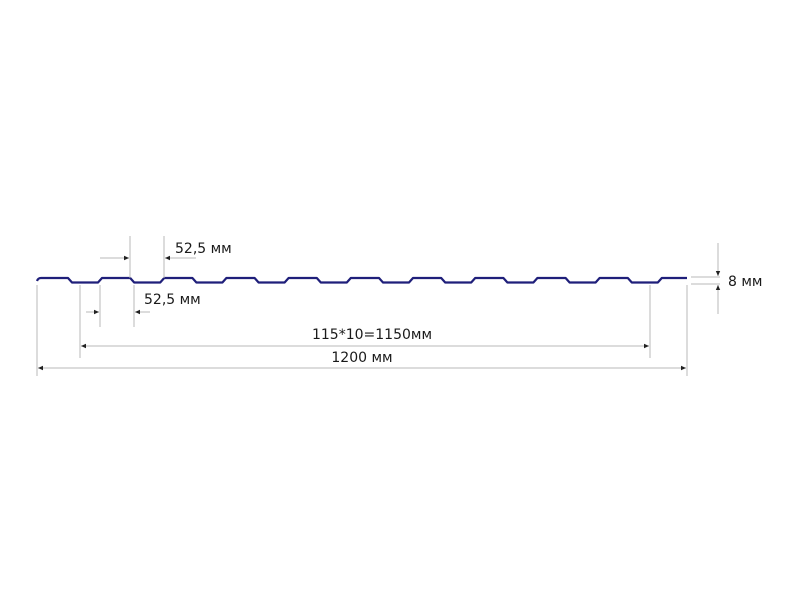 The width and height of the screenshot is (800, 600). I want to click on height-dimension: 8 мм, so click(726, 278).